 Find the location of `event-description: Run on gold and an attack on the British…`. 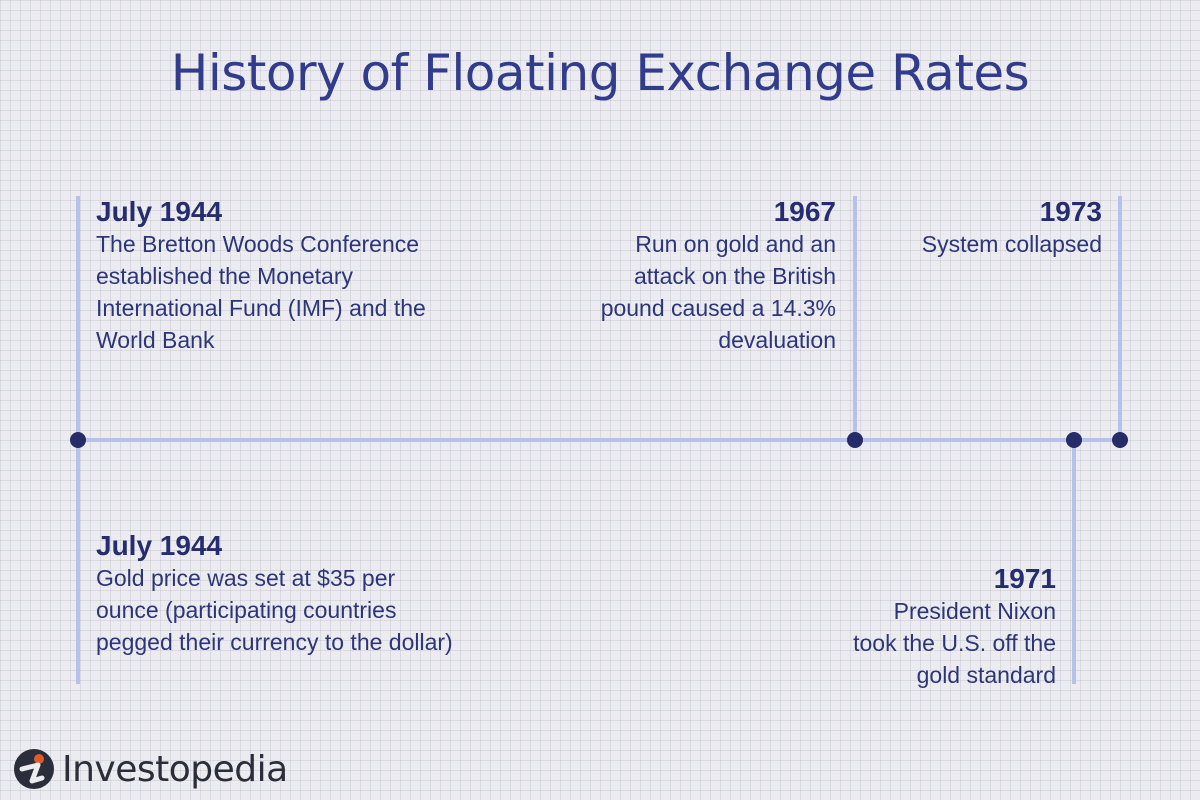

event-description: Run on gold and an attack on the British… is located at coordinates (718, 292).